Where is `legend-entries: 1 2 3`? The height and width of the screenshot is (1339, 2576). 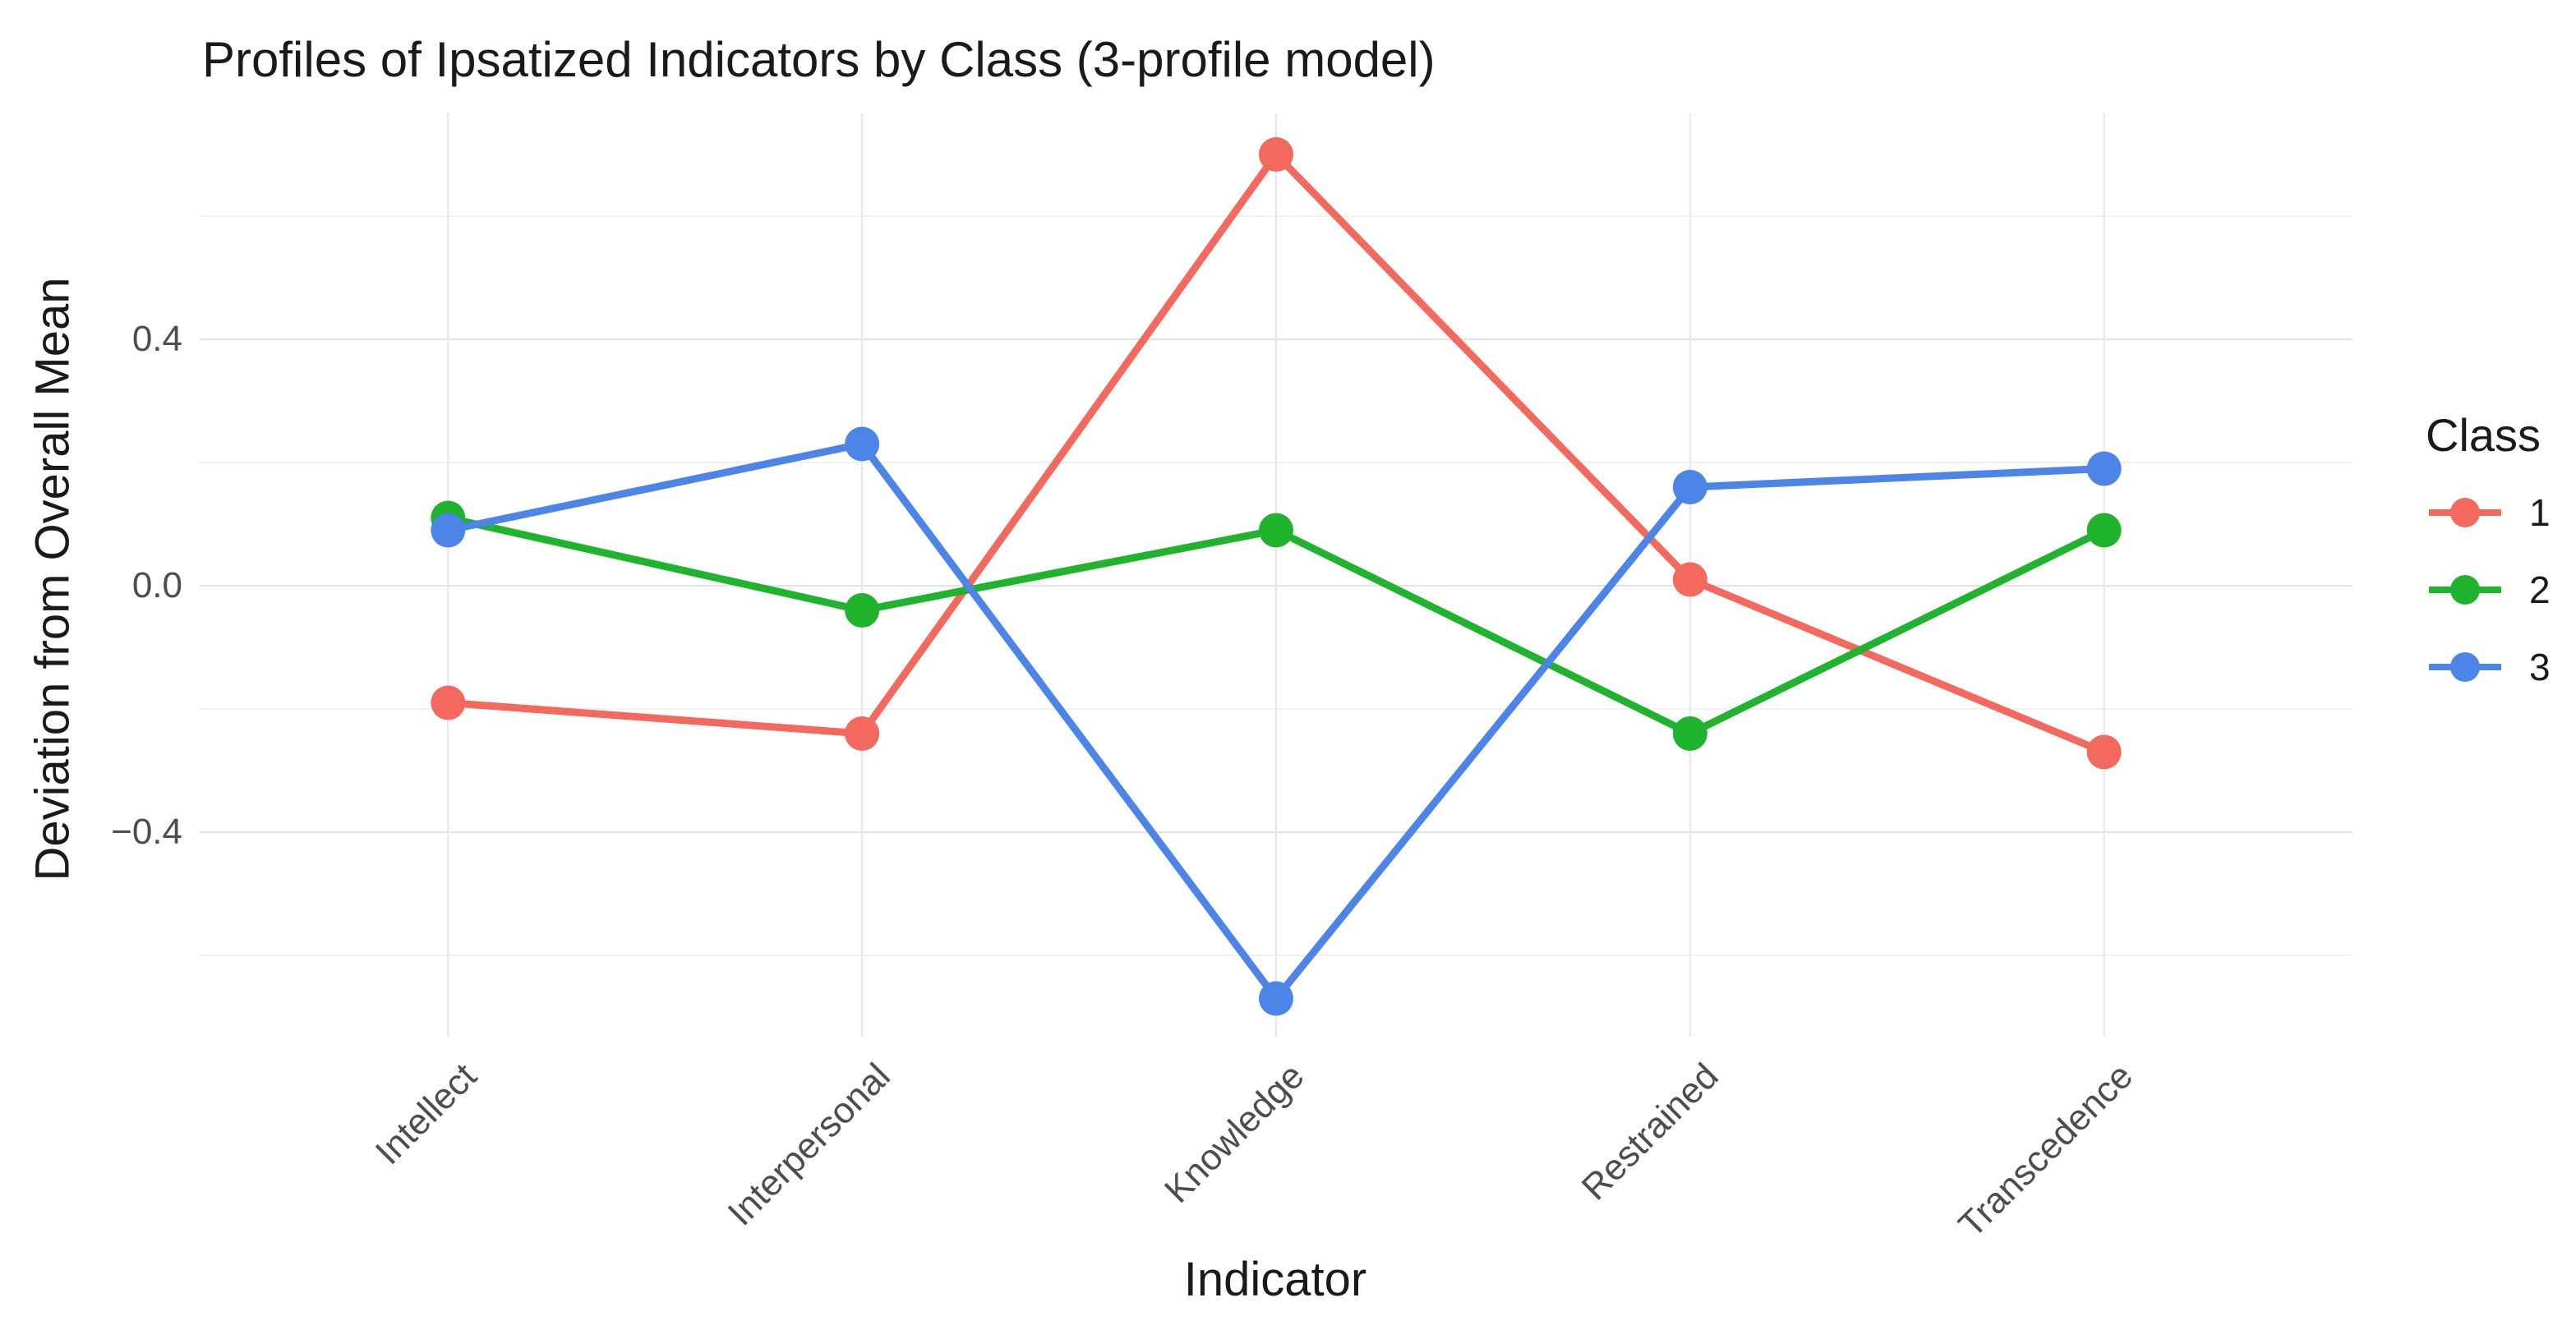 legend-entries: 1 2 3 is located at coordinates (2488, 590).